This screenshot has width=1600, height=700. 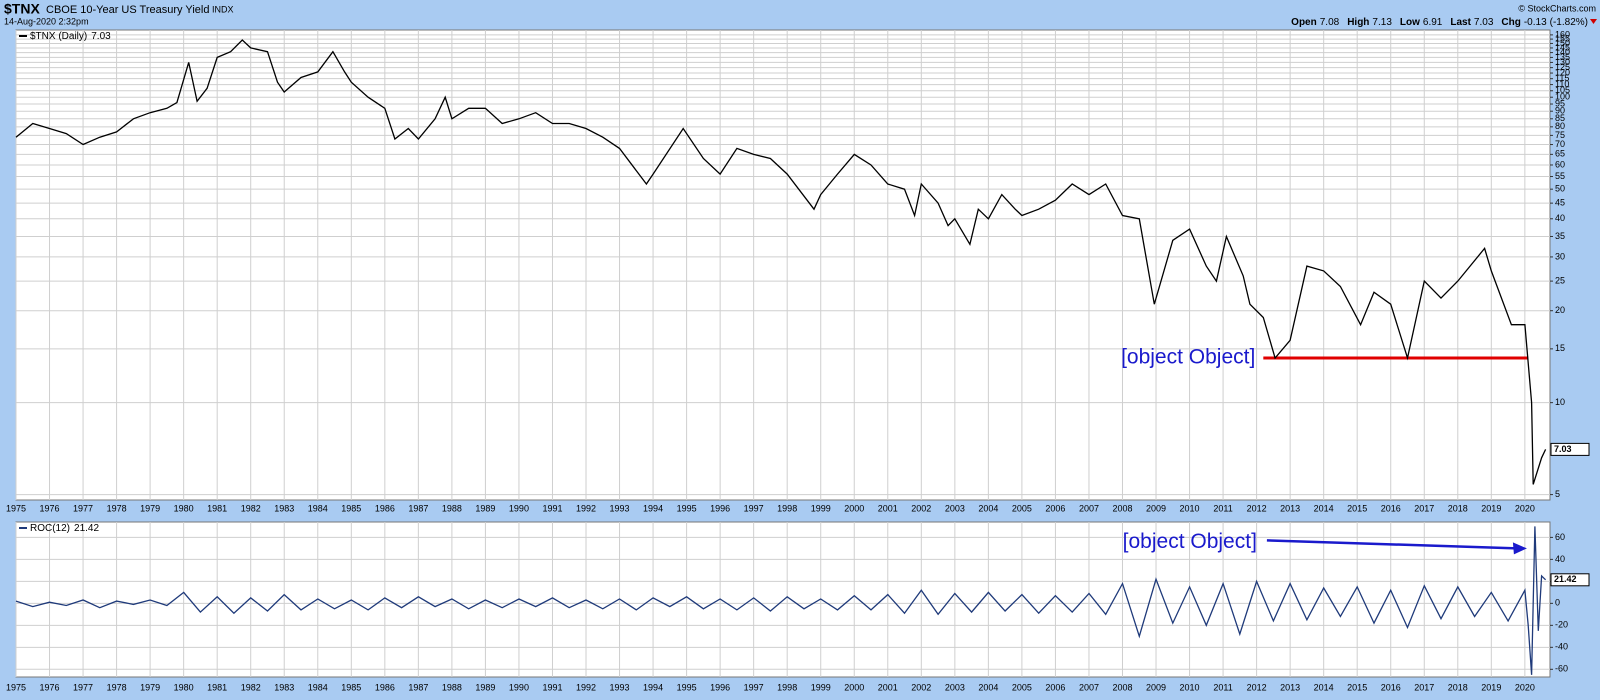 I want to click on quote-value: -0.13, so click(x=1535, y=22).